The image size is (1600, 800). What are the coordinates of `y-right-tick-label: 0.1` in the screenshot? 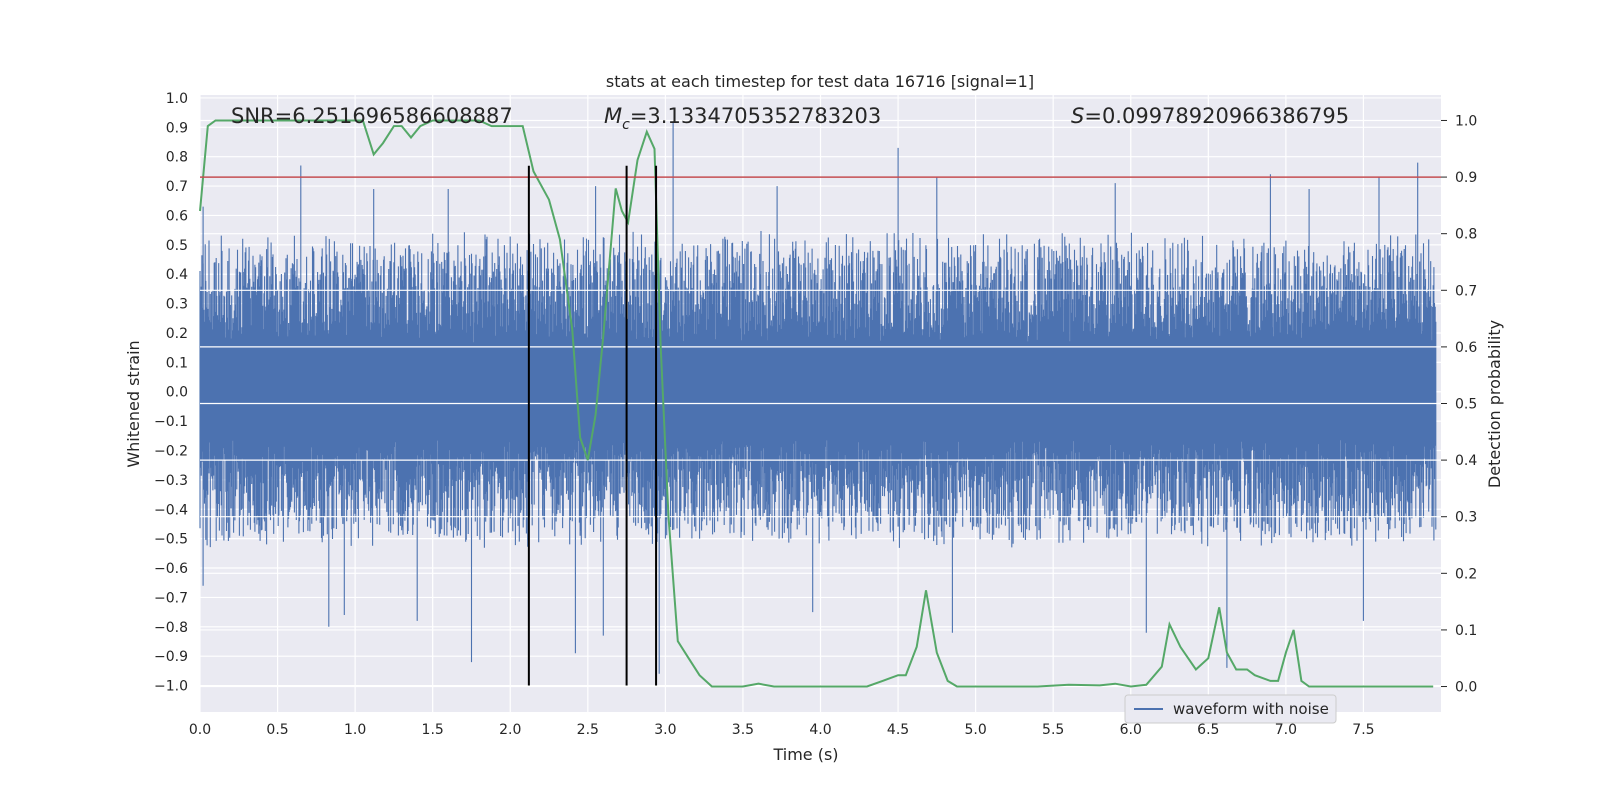 It's located at (1466, 631).